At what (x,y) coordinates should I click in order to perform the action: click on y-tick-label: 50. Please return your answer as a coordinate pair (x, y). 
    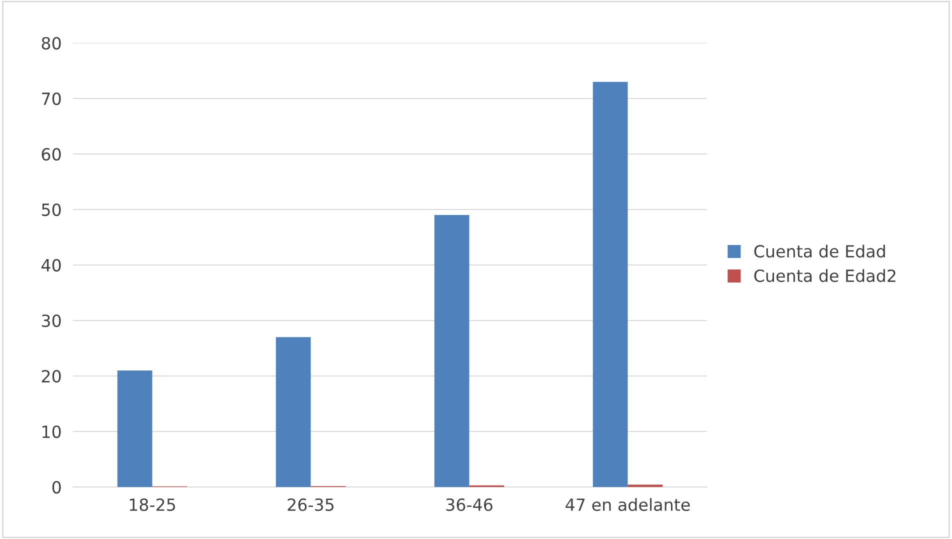
    Looking at the image, I should click on (51, 209).